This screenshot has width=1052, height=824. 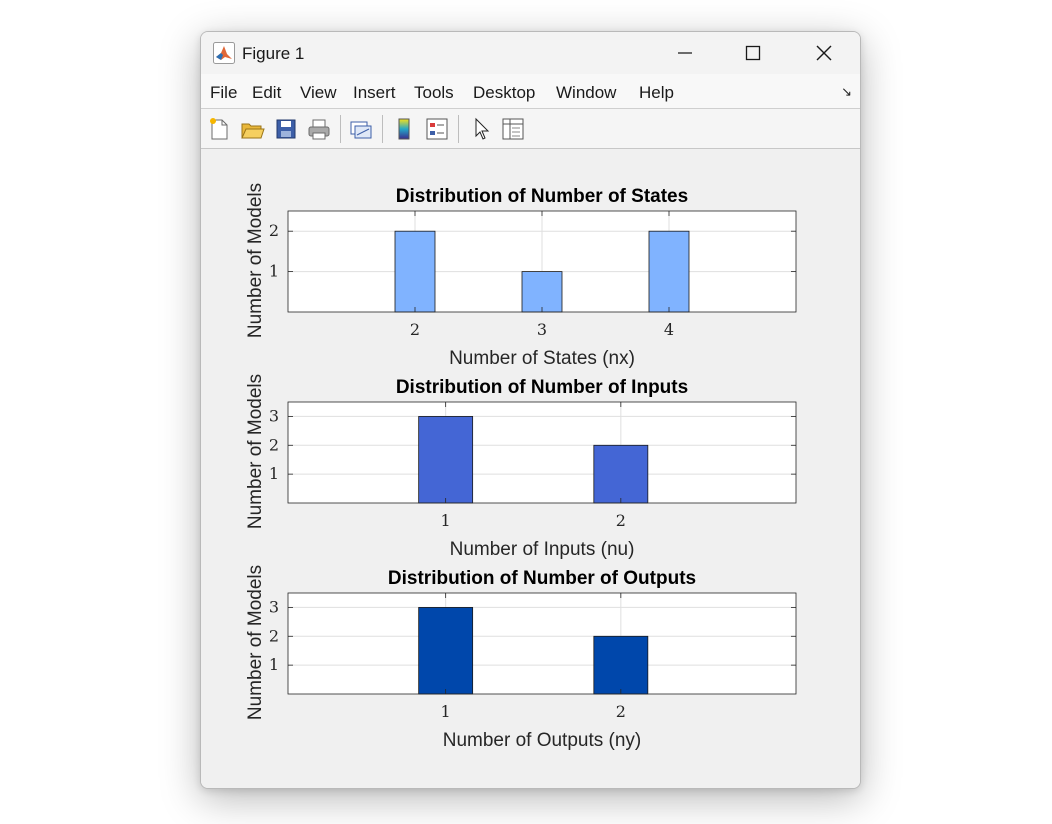 What do you see at coordinates (504, 92) in the screenshot?
I see `menu-desktop: Desktop` at bounding box center [504, 92].